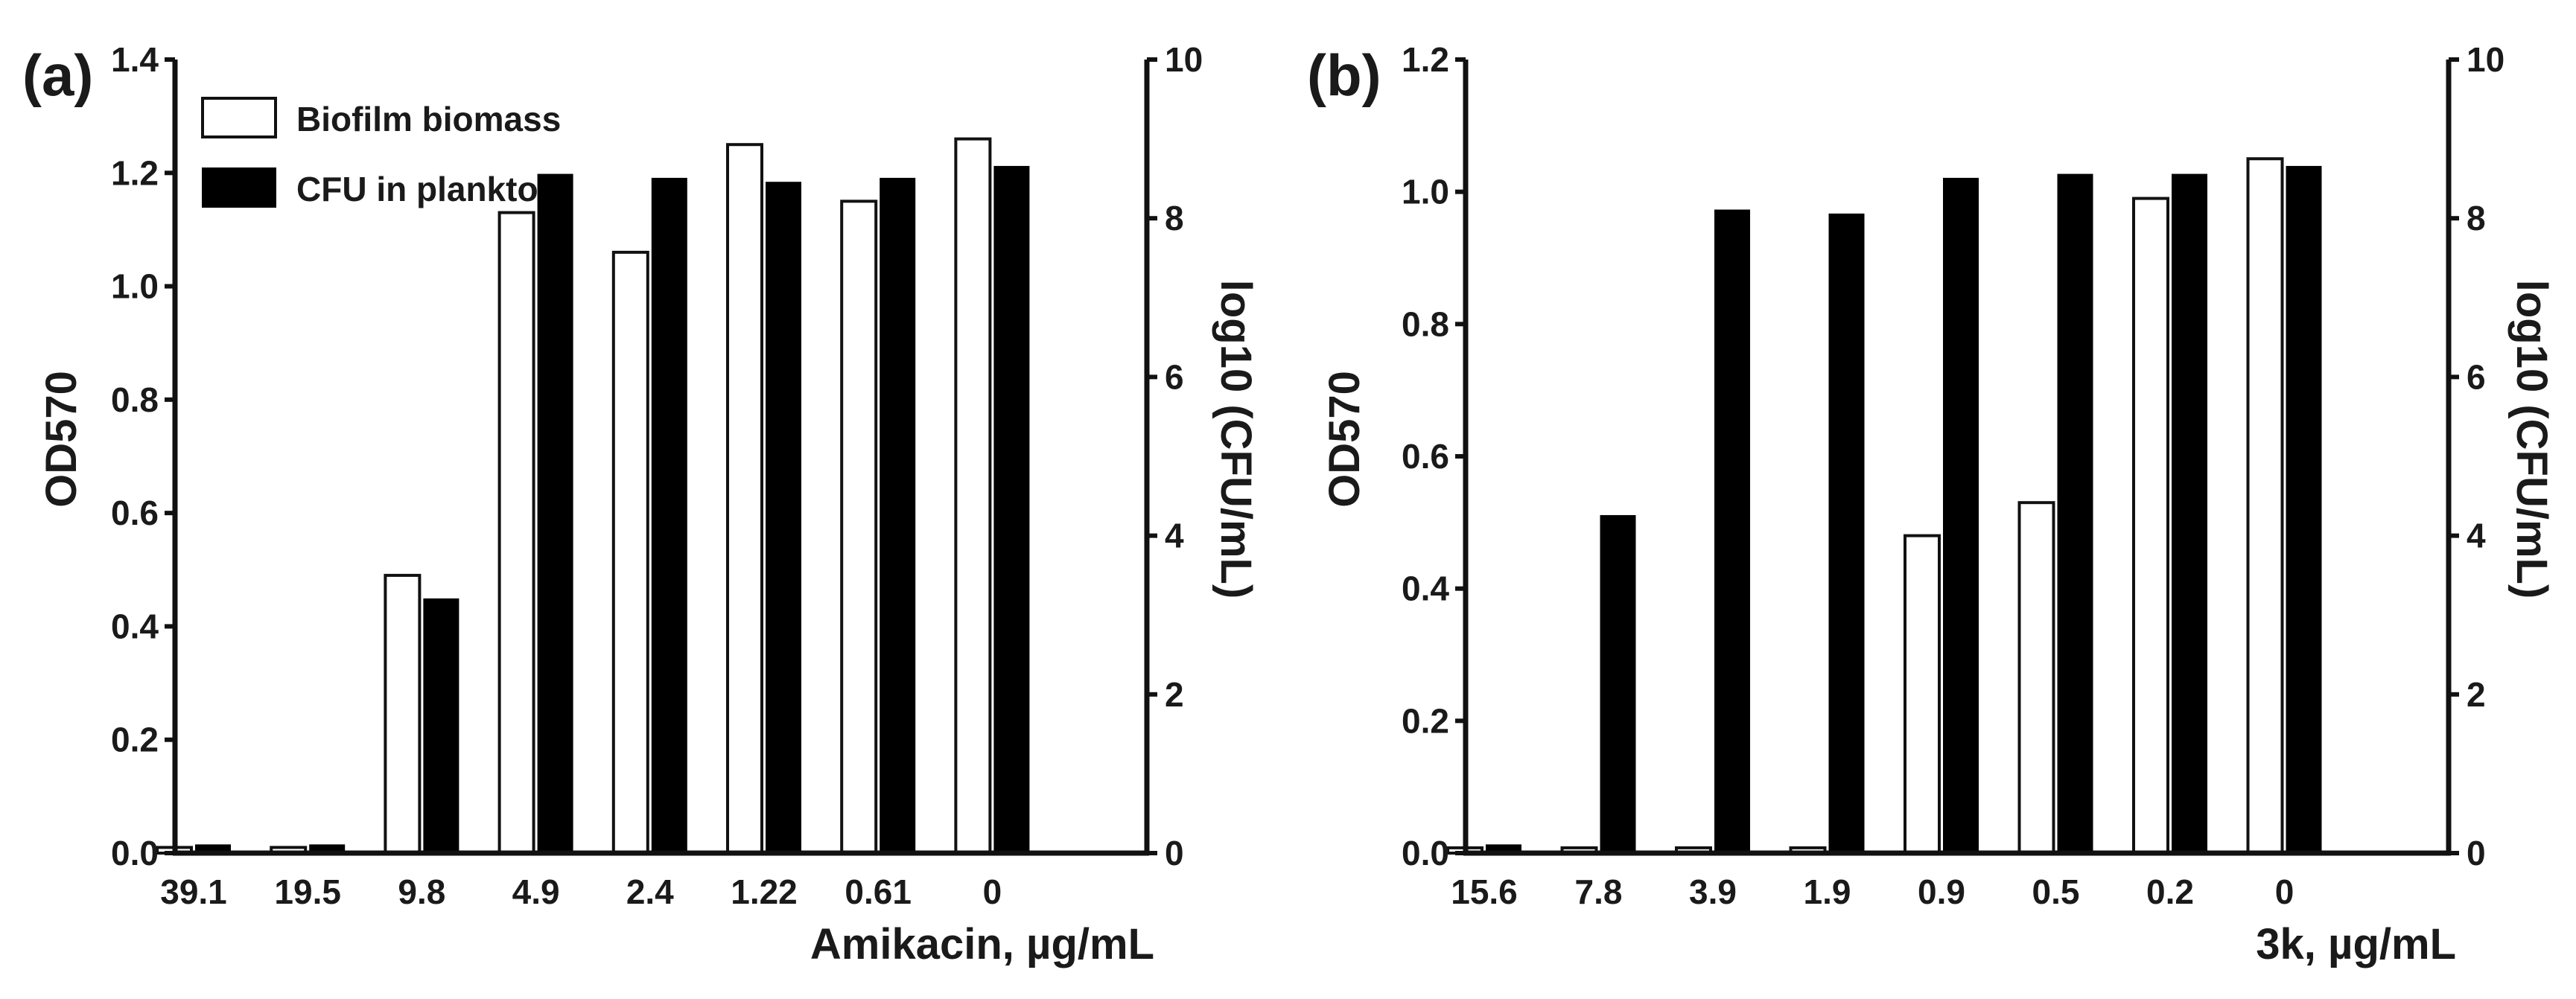 The height and width of the screenshot is (999, 2576). Describe the element at coordinates (1425, 59) in the screenshot. I see `panel-b-y-tick-label: 1.2` at that location.